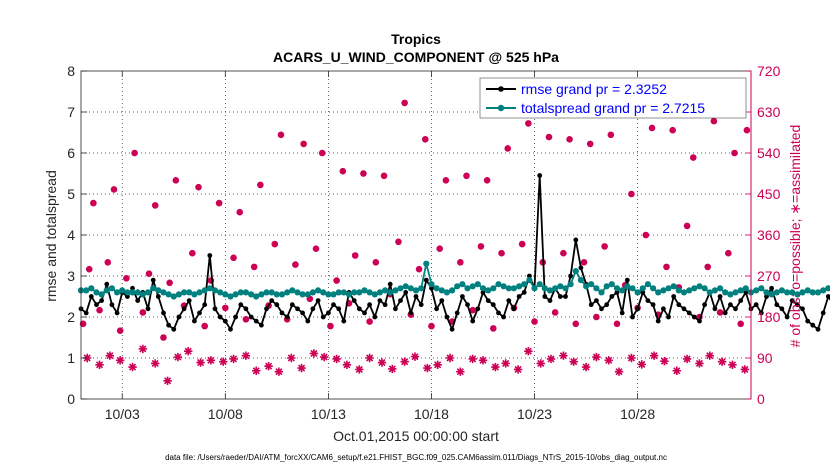 This screenshot has width=830, height=470. Describe the element at coordinates (71, 358) in the screenshot. I see `y-tick-label-left: 1` at that location.